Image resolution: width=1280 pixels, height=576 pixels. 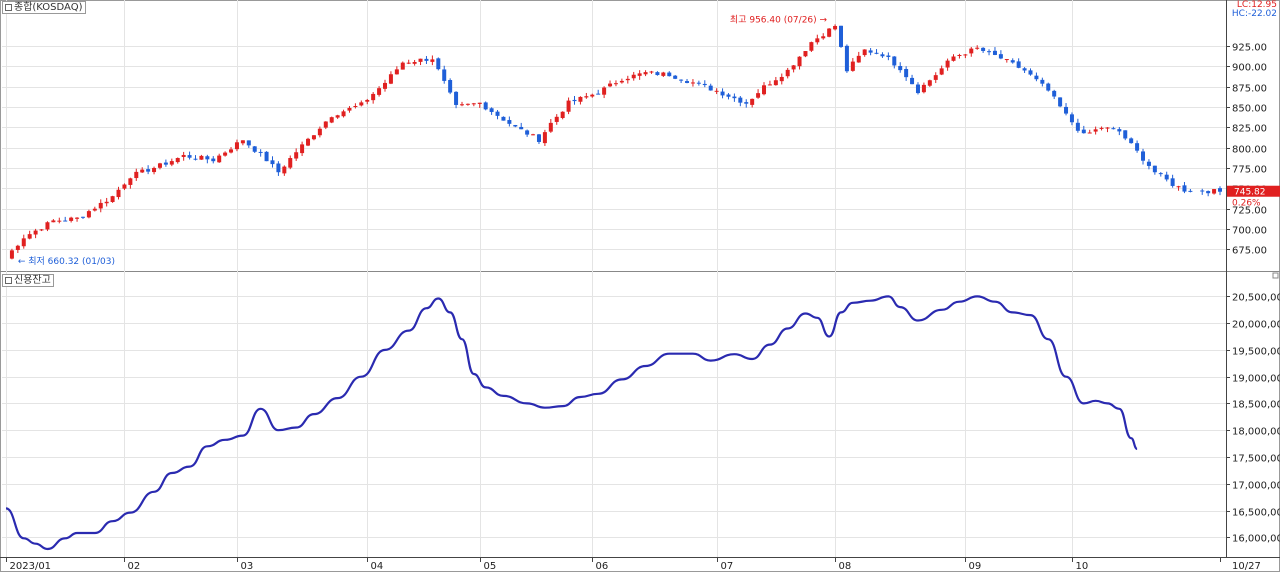 I want to click on price-panel-title-text: 종합(KOSDAQ), so click(x=48, y=7).